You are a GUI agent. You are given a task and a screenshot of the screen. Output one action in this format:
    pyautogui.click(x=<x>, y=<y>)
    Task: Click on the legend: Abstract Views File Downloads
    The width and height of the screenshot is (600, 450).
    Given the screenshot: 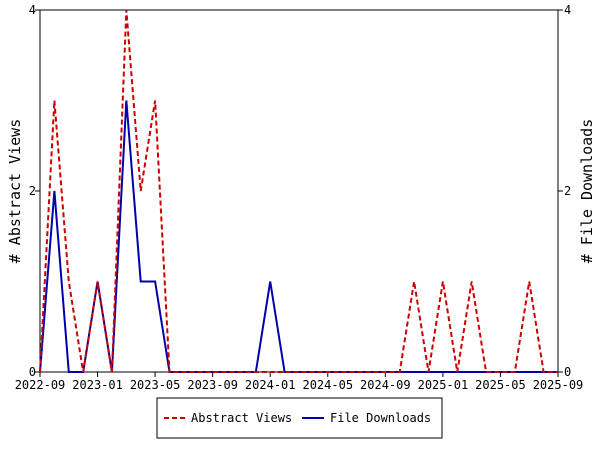 What is the action you would take?
    pyautogui.click(x=299, y=418)
    